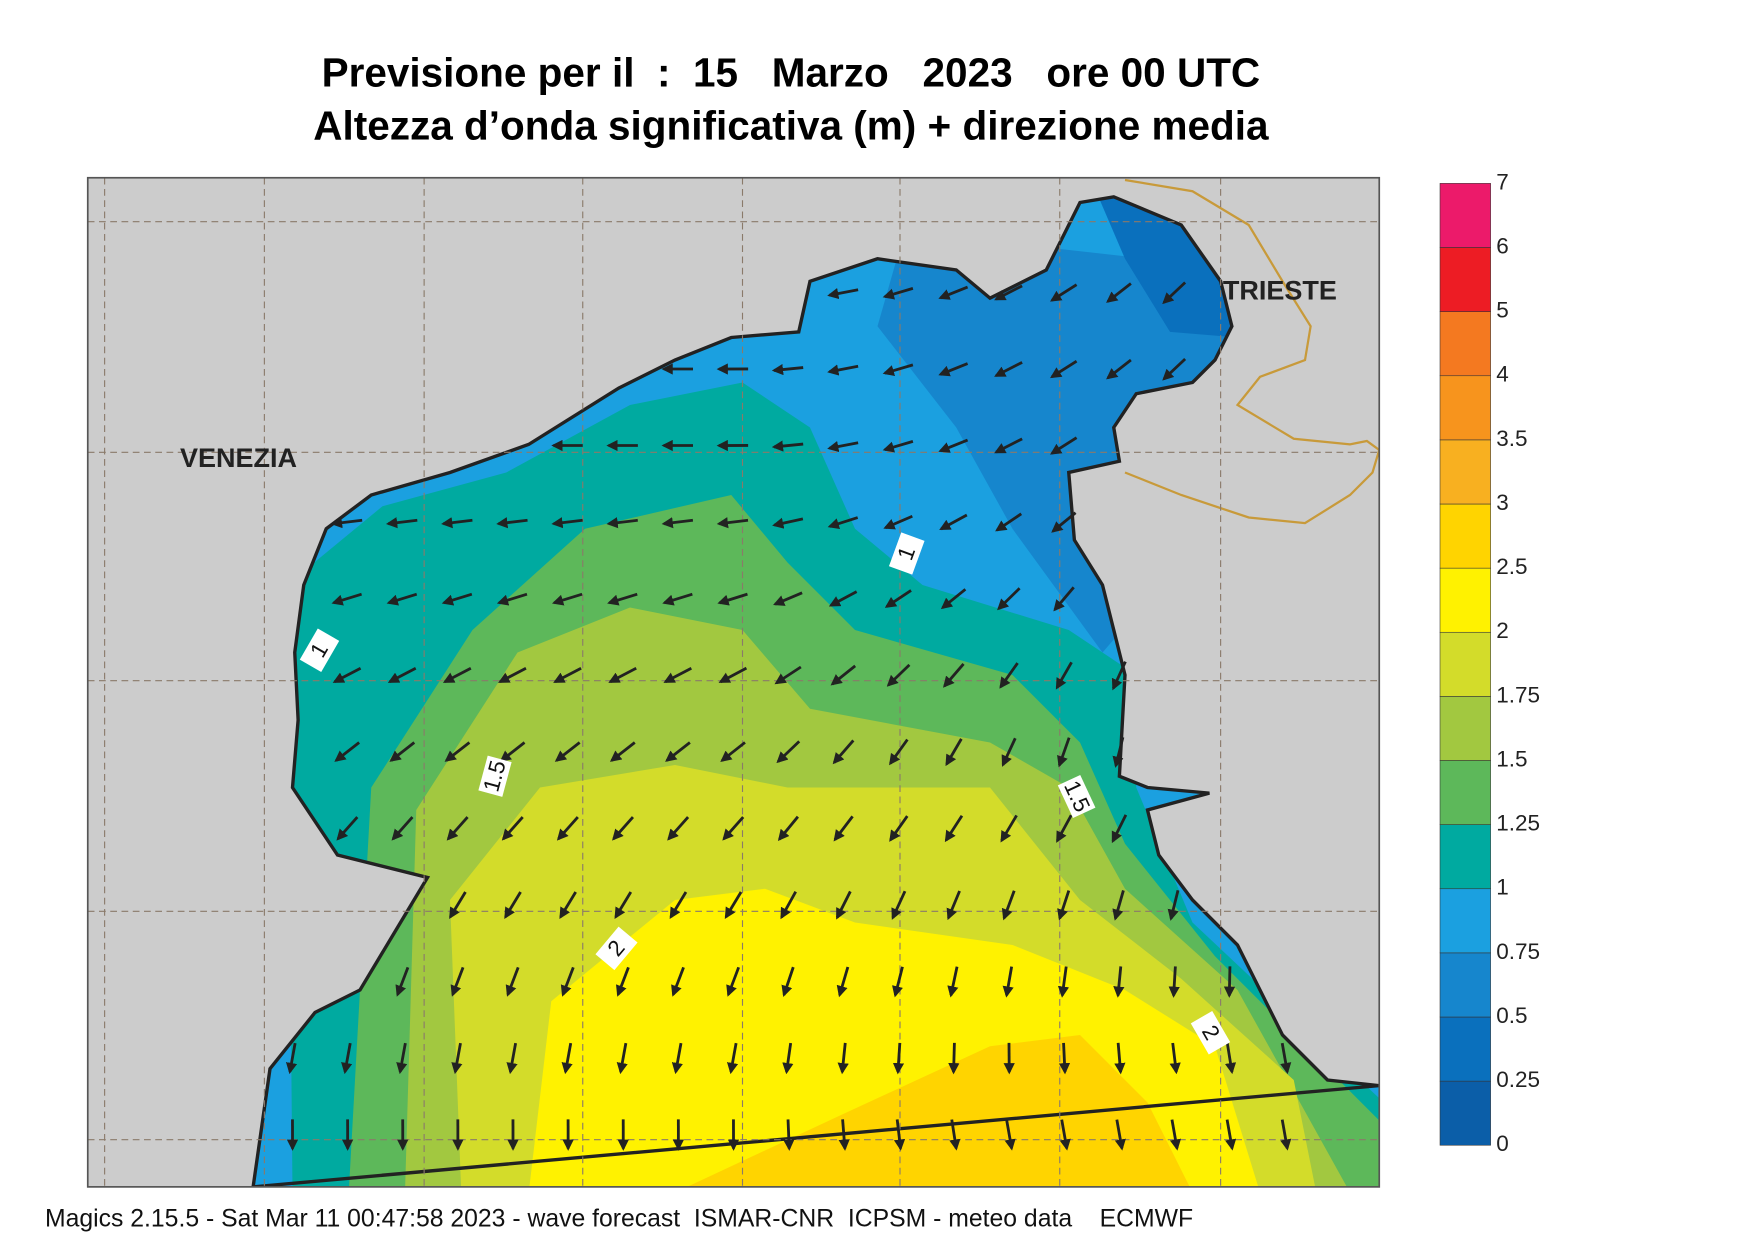 The height and width of the screenshot is (1242, 1755). What do you see at coordinates (1502, 887) in the screenshot?
I see `colorbar-tick: 1` at bounding box center [1502, 887].